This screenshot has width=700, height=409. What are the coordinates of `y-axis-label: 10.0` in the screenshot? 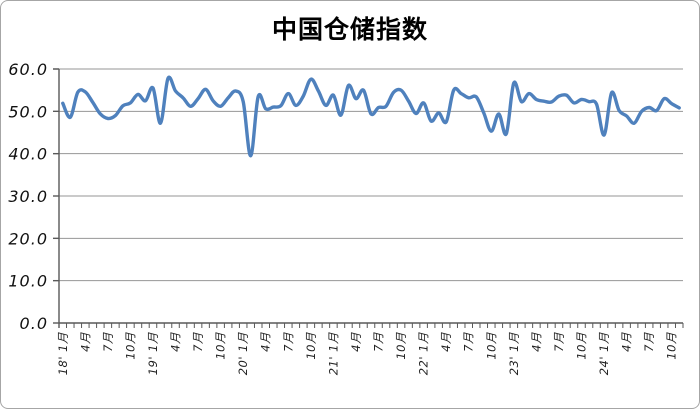 It's located at (28, 281).